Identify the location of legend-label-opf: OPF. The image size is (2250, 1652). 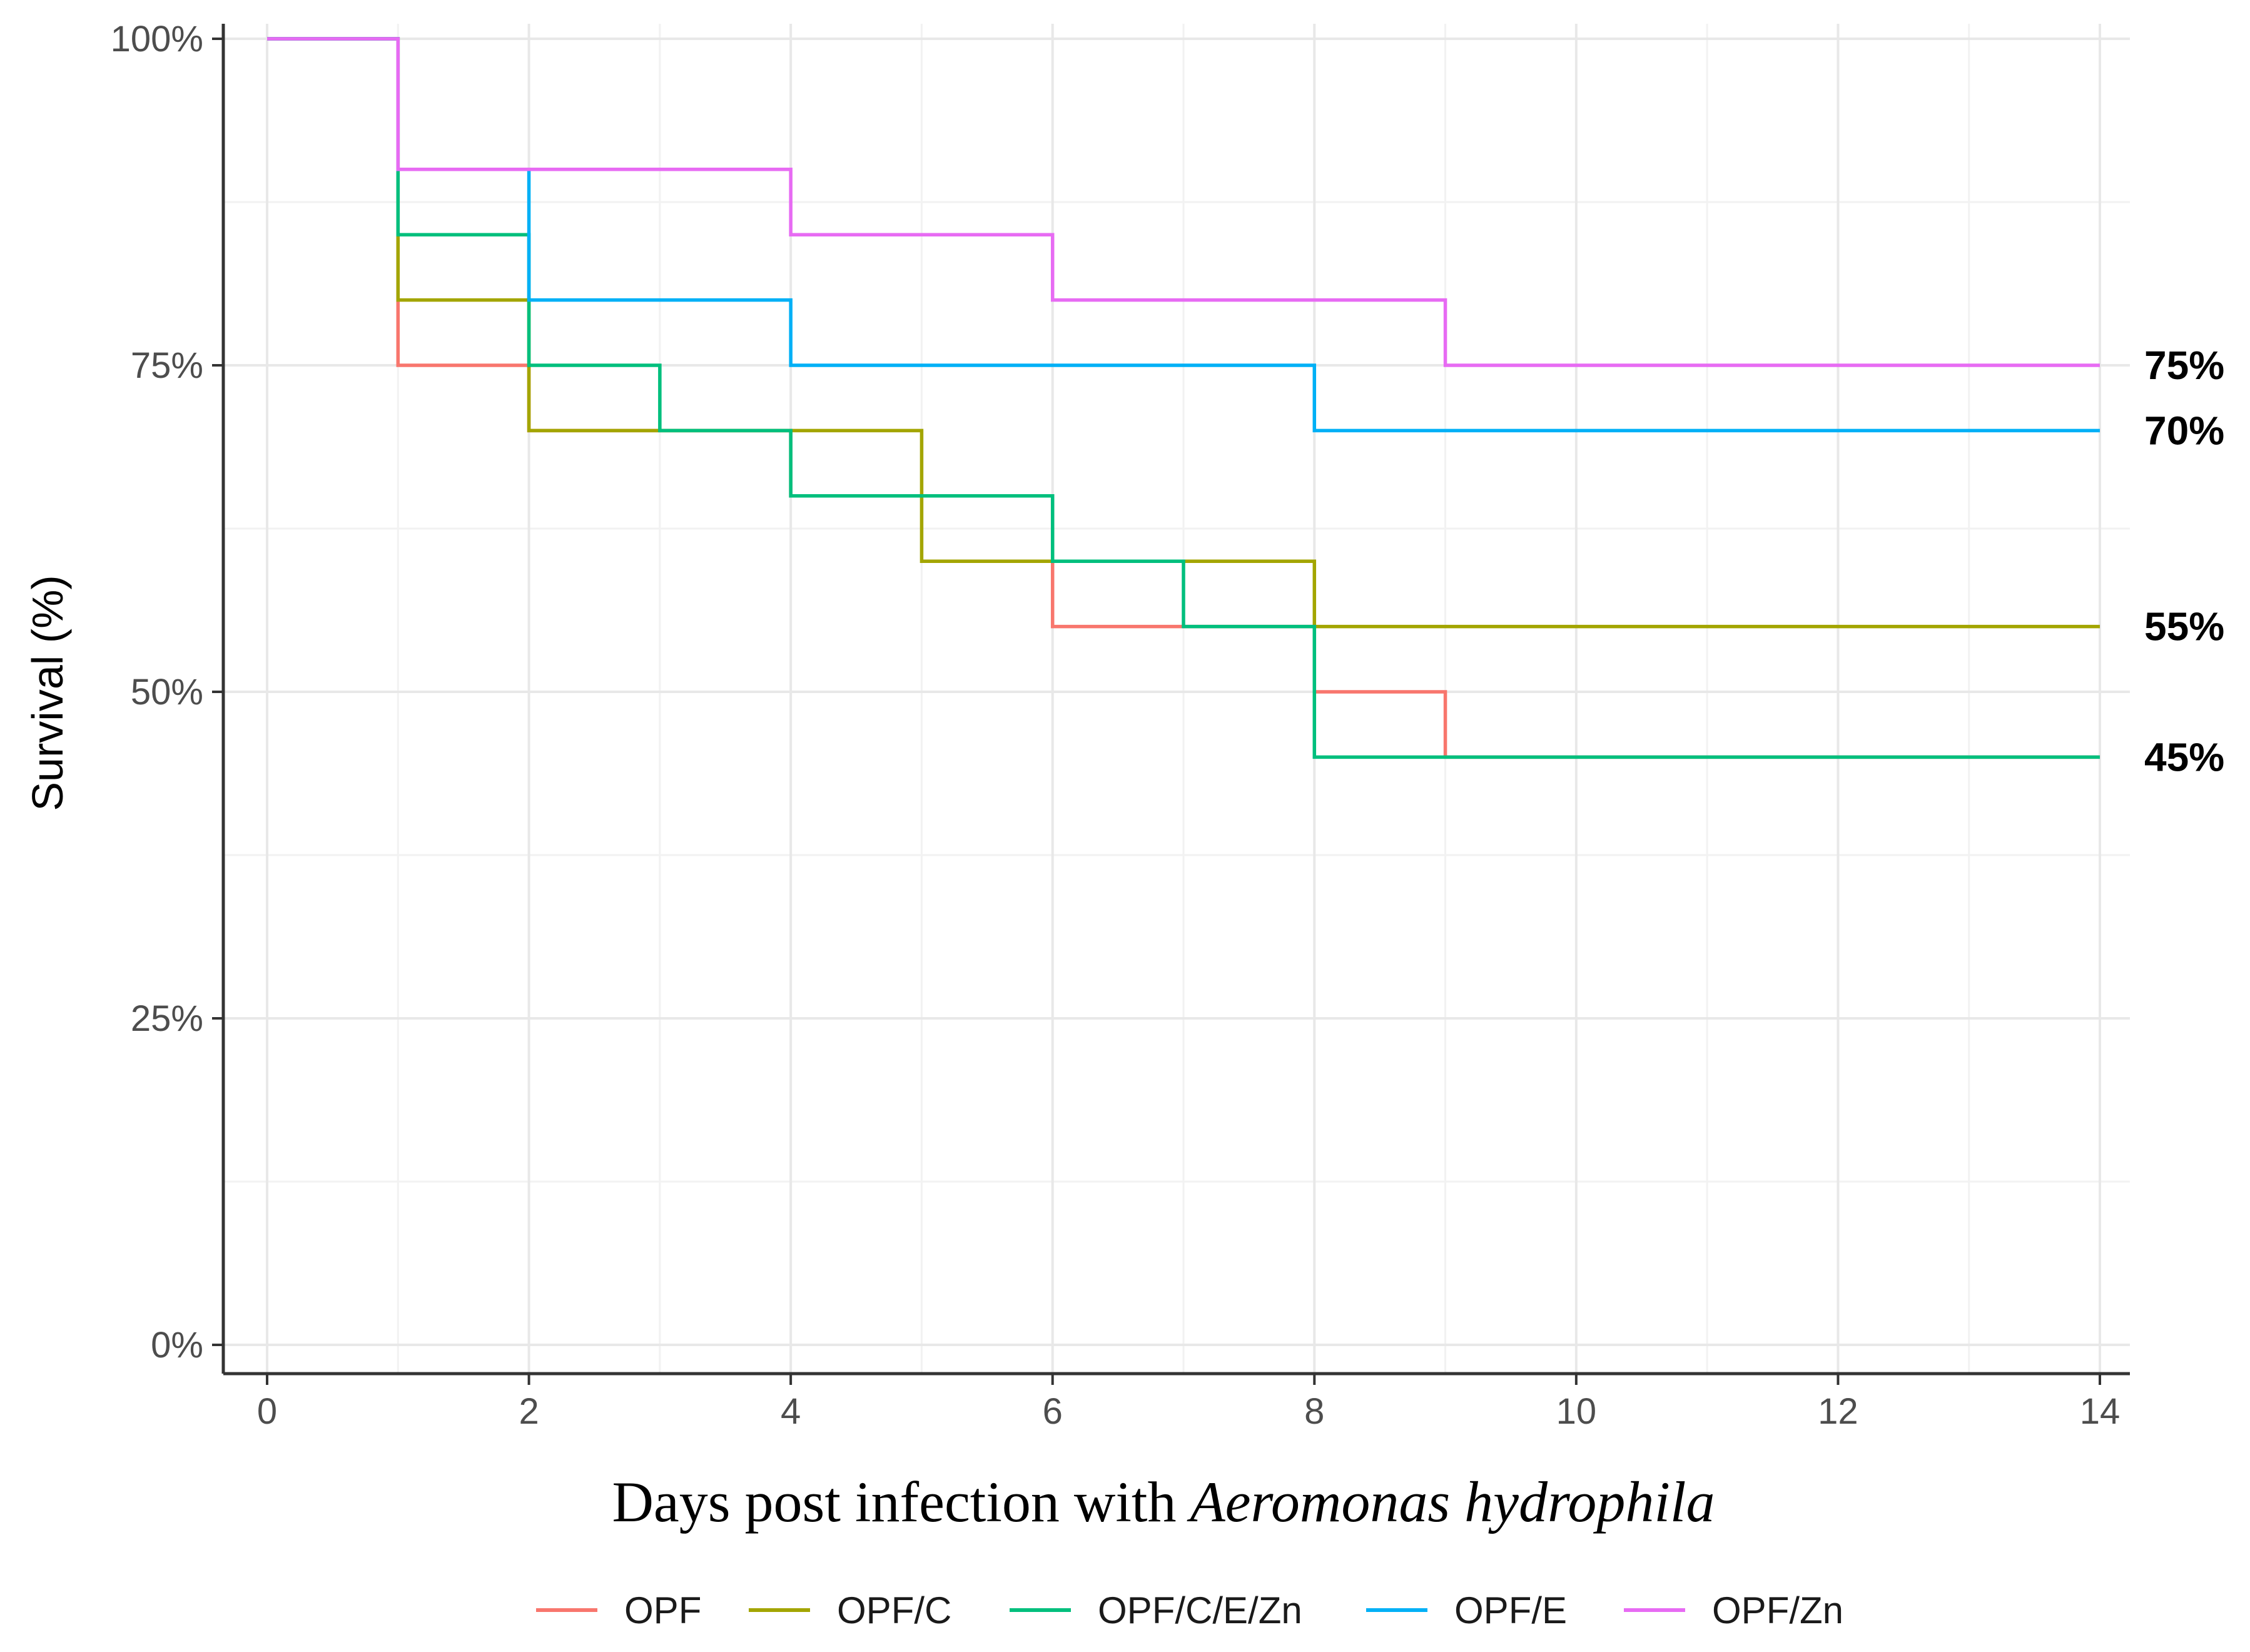
(663, 1610).